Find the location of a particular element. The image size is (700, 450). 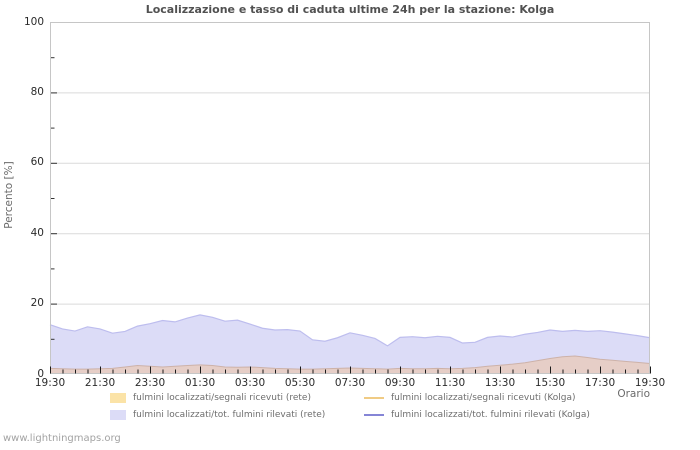

legend-line-kolga-rilevati is located at coordinates (374, 415).